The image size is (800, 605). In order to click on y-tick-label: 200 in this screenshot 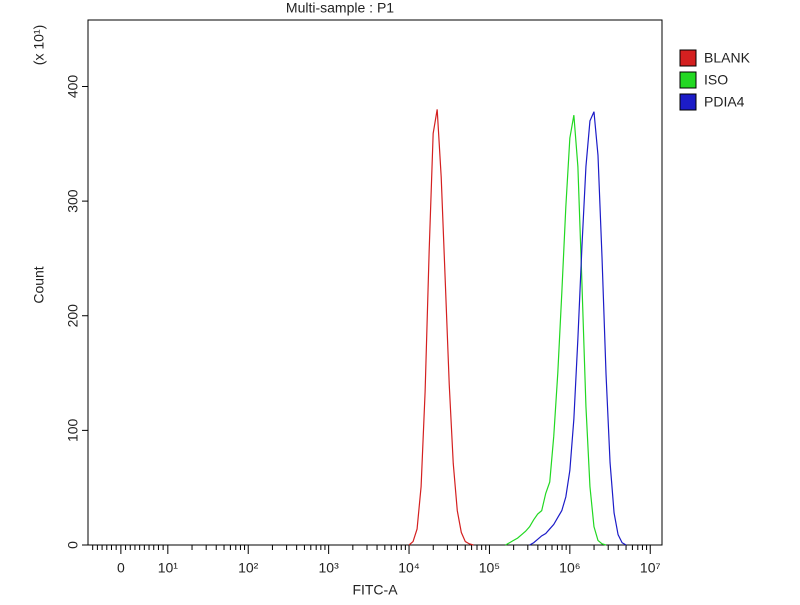, I will do `click(73, 316)`.